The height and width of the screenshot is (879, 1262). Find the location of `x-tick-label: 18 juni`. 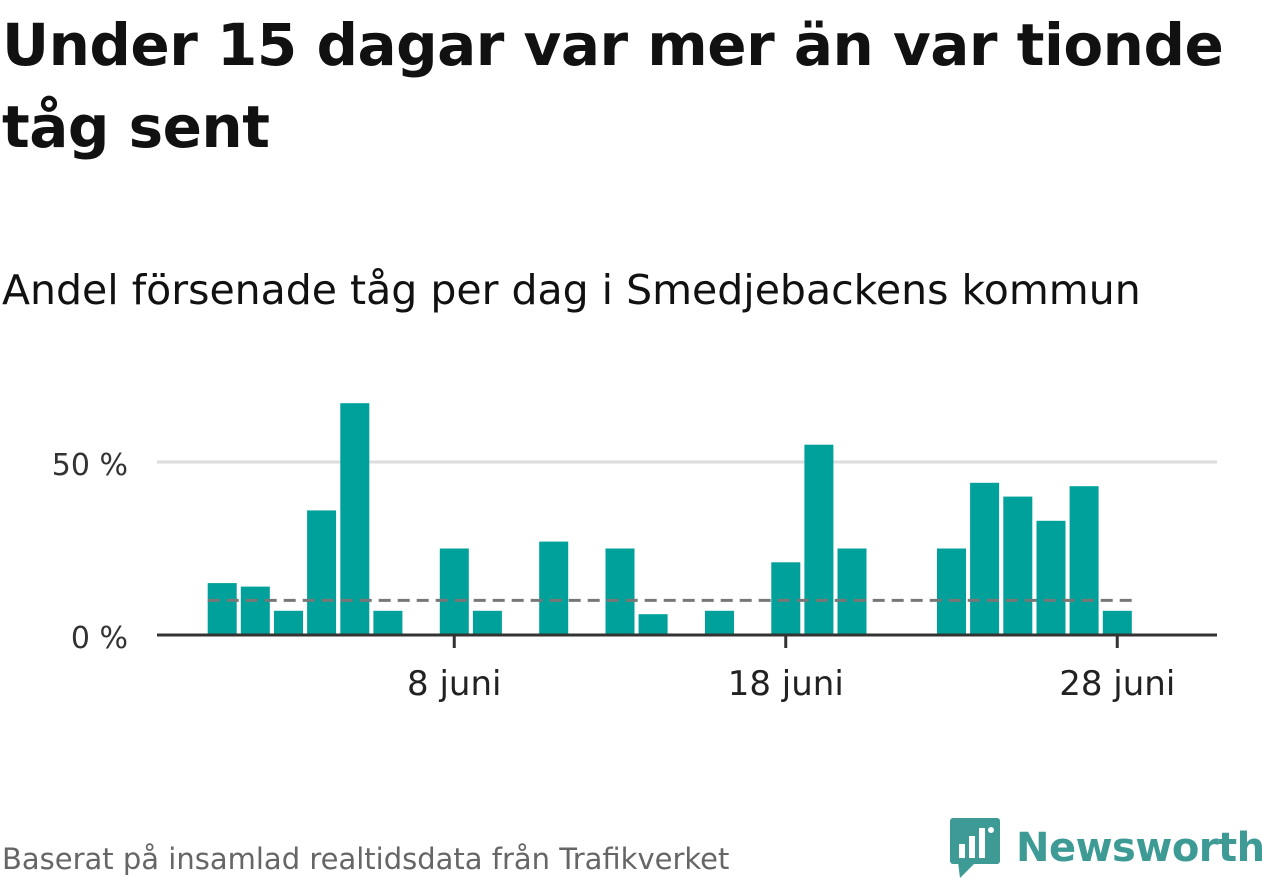

x-tick-label: 18 juni is located at coordinates (786, 684).